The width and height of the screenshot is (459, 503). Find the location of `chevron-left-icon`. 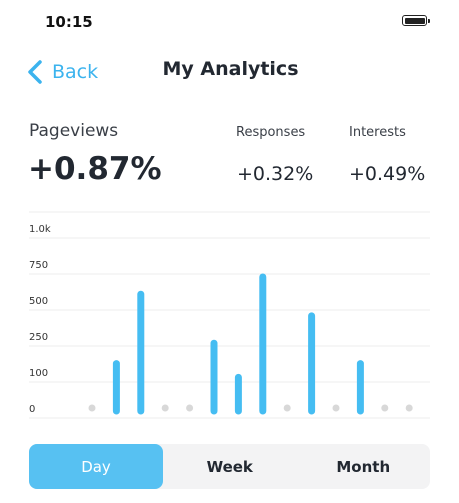

chevron-left-icon is located at coordinates (35, 72).